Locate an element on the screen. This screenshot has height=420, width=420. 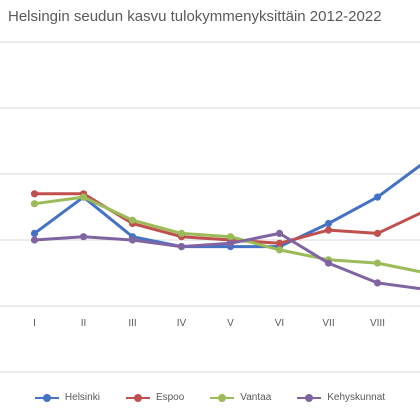
legend-label: Espoo is located at coordinates (170, 397).